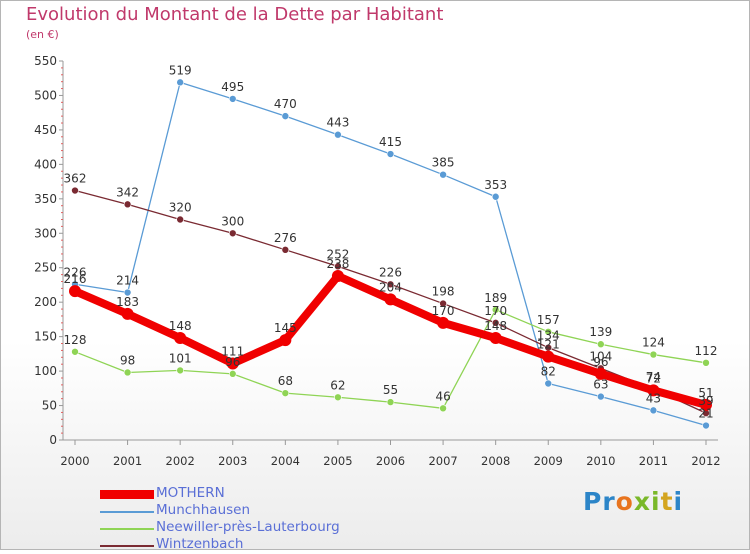 The width and height of the screenshot is (750, 554). I want to click on data-label-munchhausen: 470, so click(285, 104).